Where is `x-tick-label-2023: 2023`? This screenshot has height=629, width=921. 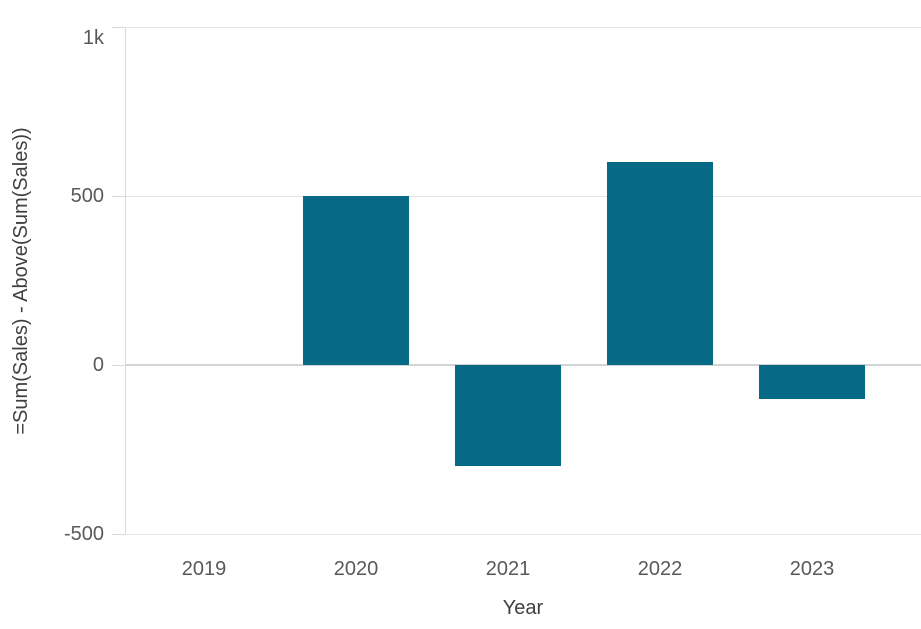 x-tick-label-2023: 2023 is located at coordinates (812, 569).